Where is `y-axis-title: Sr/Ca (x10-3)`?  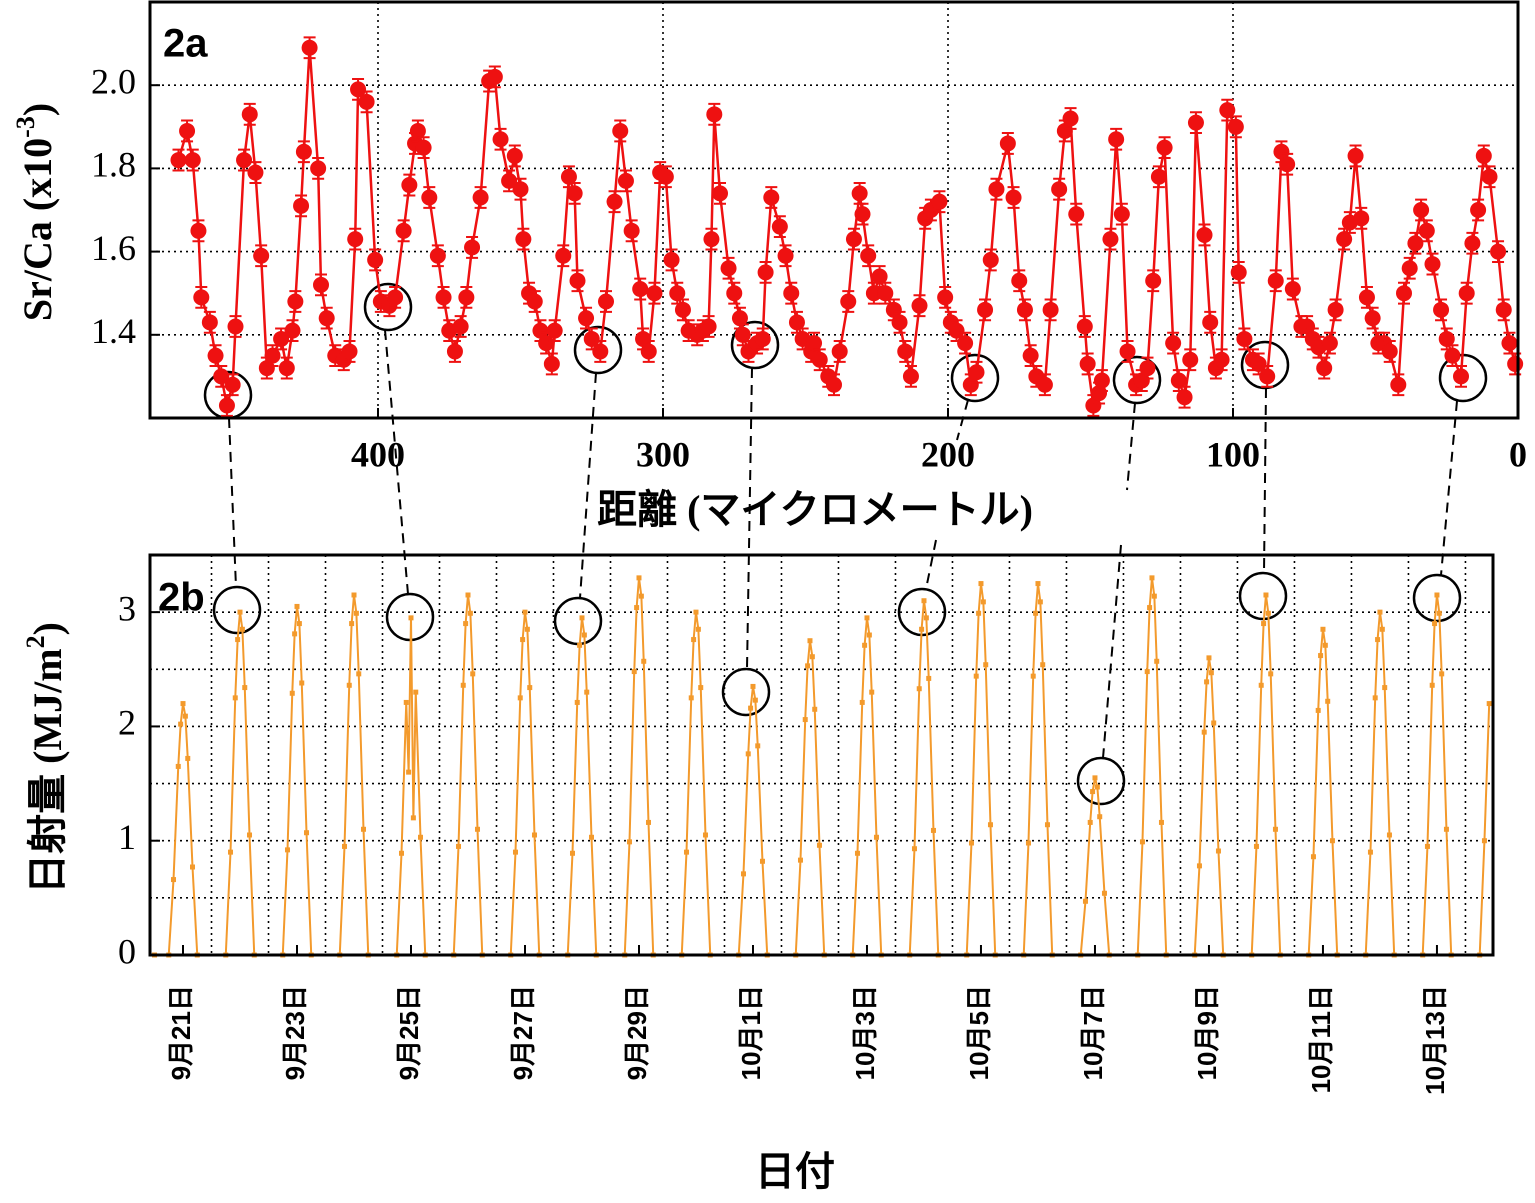
y-axis-title: Sr/Ca (x10-3) is located at coordinates (35, 212).